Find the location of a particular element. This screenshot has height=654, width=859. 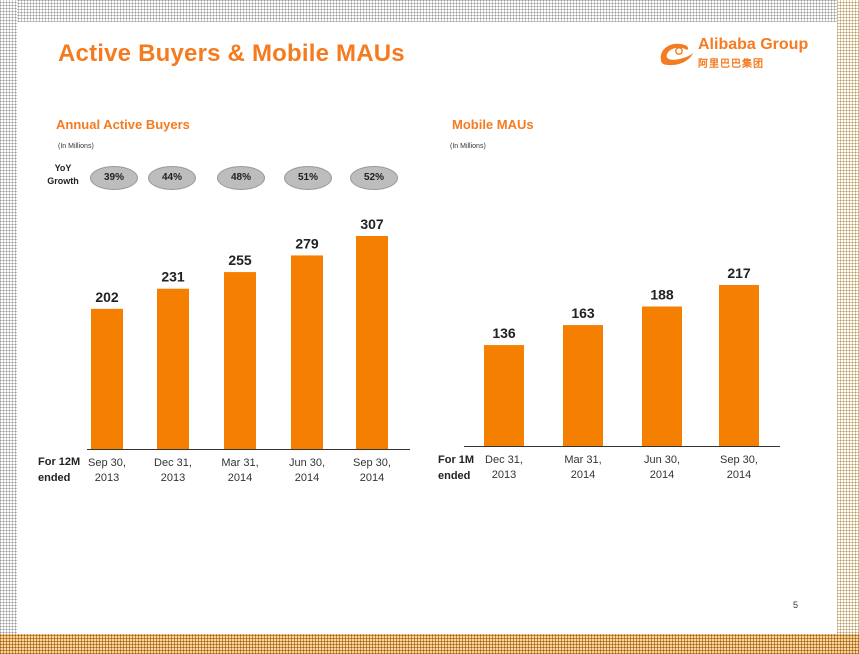

alibaba-smile-icon is located at coordinates (676, 54).